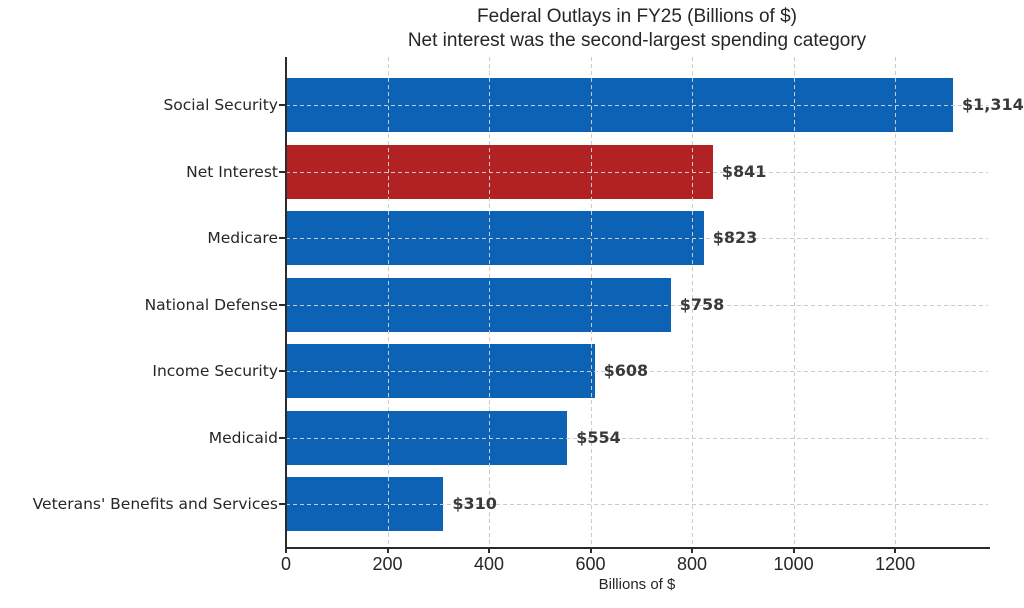 The width and height of the screenshot is (1024, 608). Describe the element at coordinates (637, 504) in the screenshot. I see `y-gridline-veterans-benefits-and-services` at that location.